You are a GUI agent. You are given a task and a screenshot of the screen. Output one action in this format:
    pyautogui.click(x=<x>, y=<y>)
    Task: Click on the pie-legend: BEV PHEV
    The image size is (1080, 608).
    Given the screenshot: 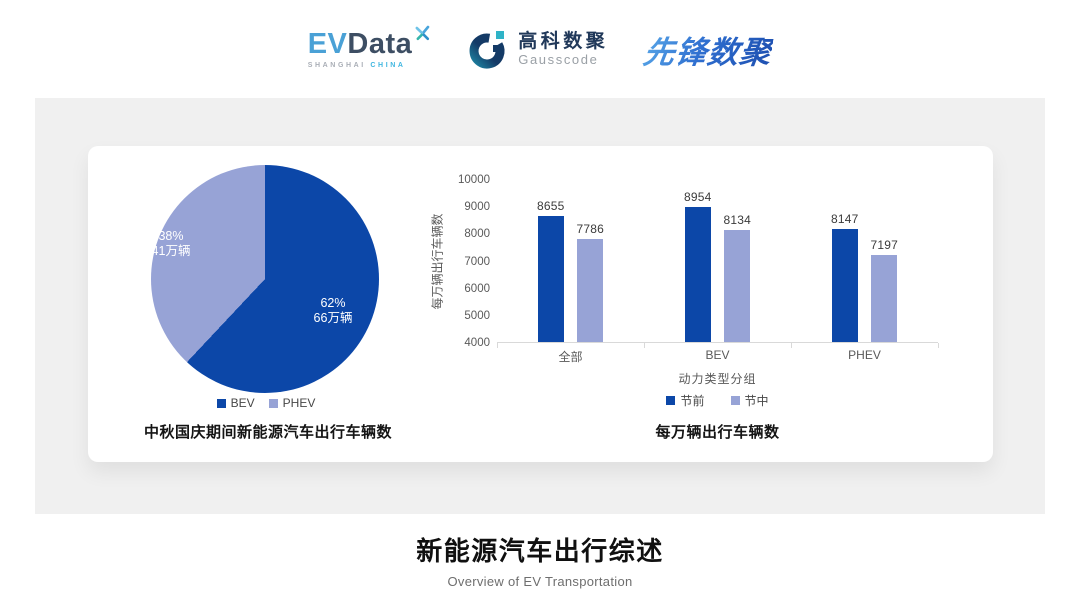 What is the action you would take?
    pyautogui.click(x=266, y=403)
    